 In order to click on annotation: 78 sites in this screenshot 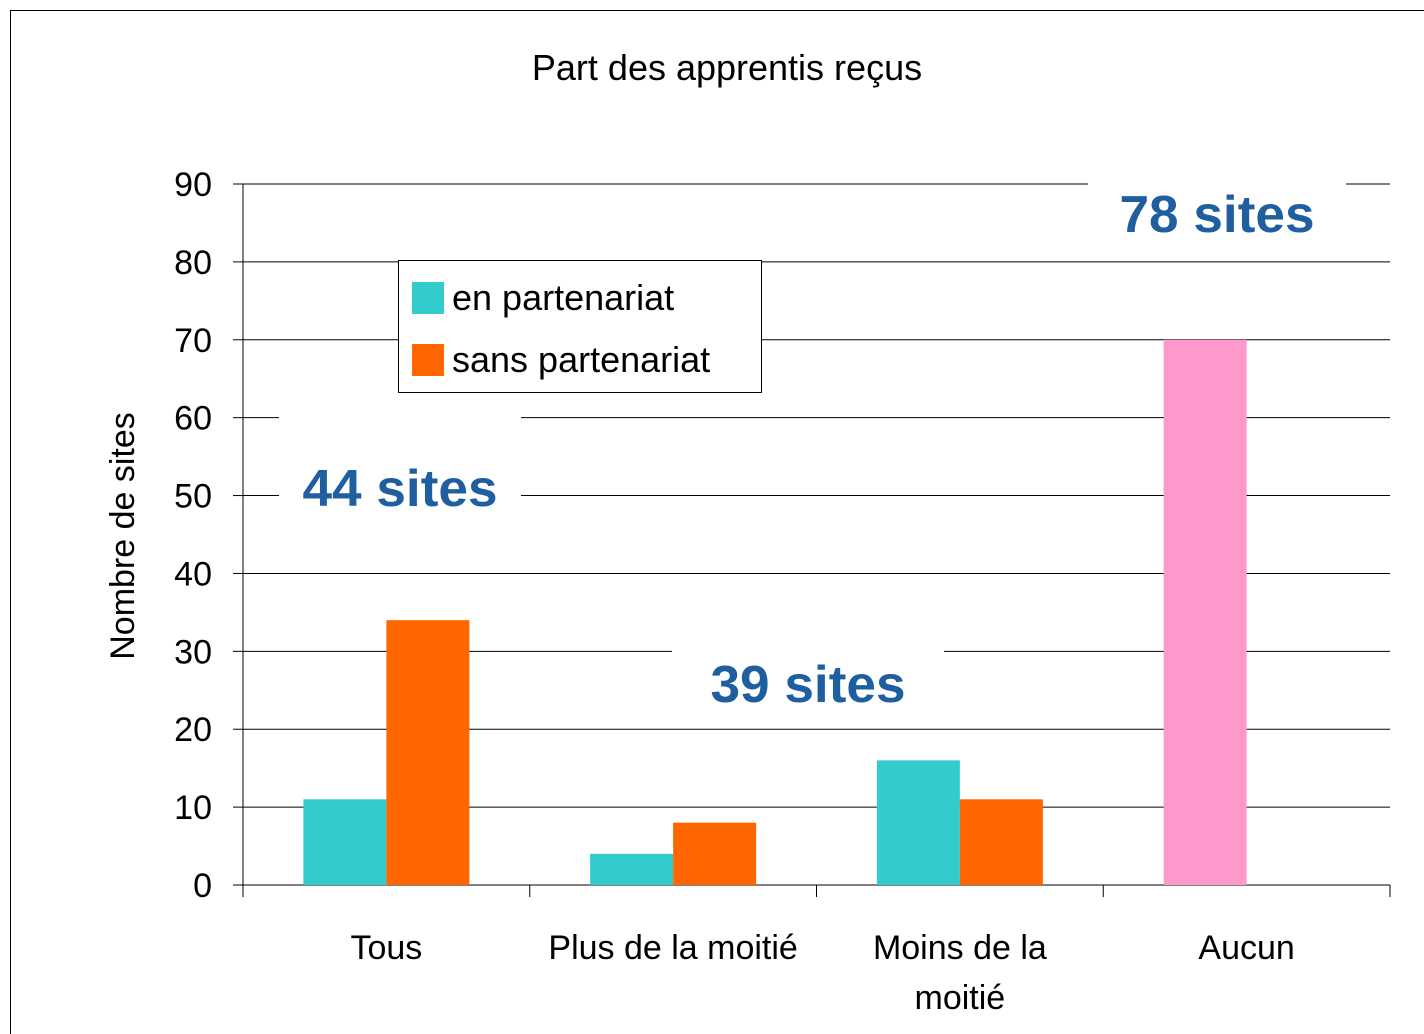, I will do `click(1217, 215)`.